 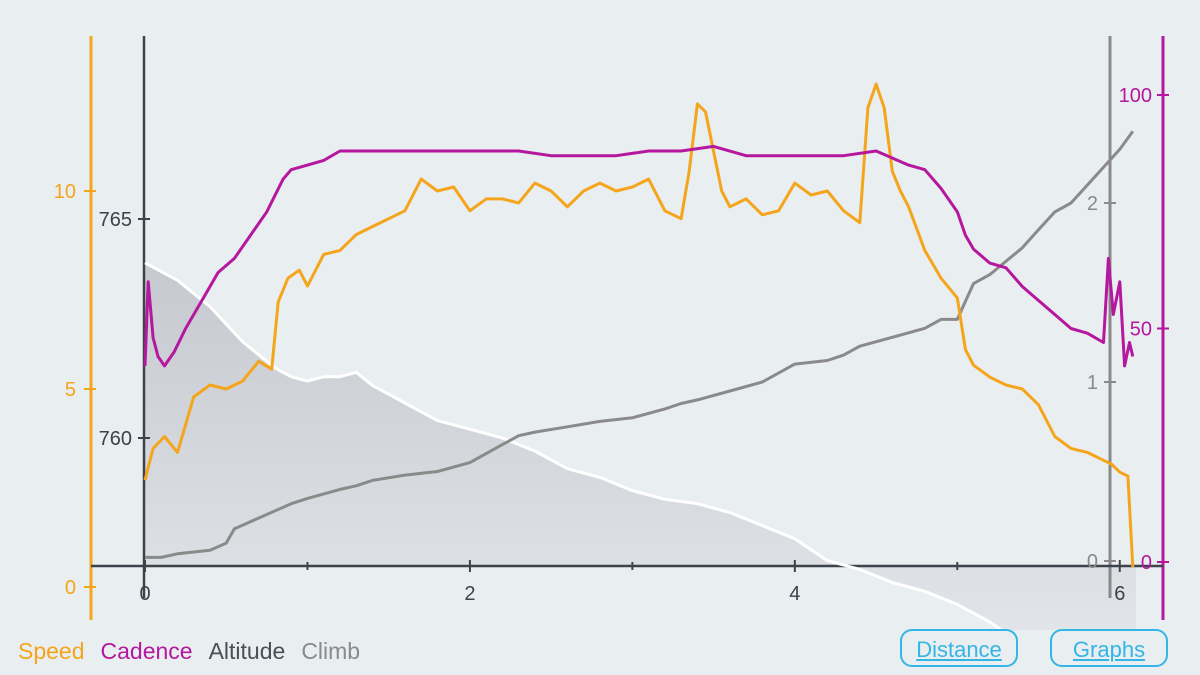 I want to click on speed-tick-label: 5, so click(x=70, y=390).